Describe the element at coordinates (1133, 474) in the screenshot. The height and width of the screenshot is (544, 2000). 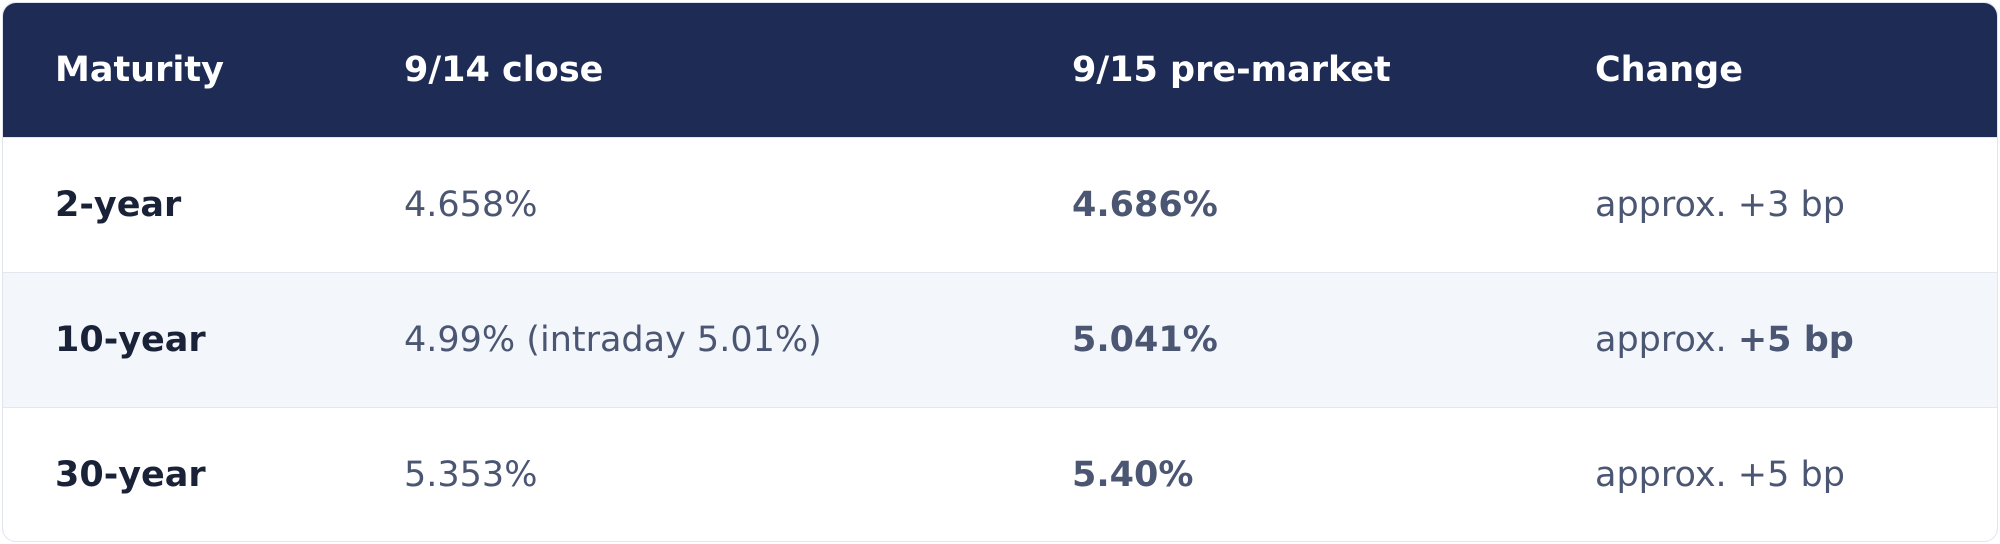
I see `pre-market: 5.40%` at that location.